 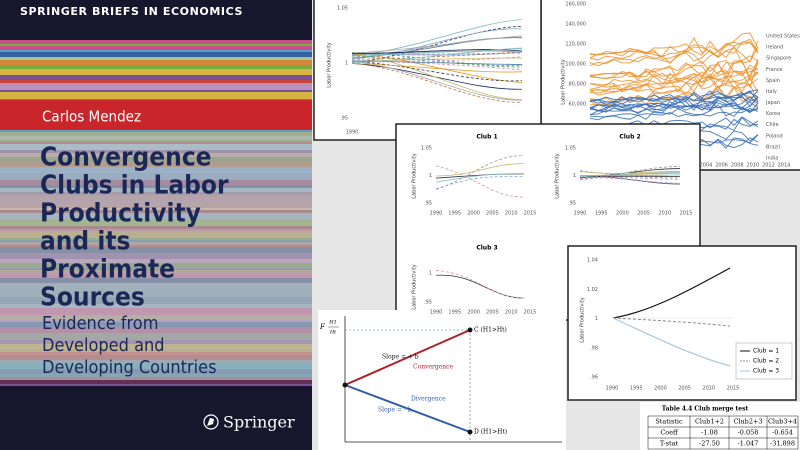 What do you see at coordinates (259, 422) in the screenshot?
I see `publisher: Springer` at bounding box center [259, 422].